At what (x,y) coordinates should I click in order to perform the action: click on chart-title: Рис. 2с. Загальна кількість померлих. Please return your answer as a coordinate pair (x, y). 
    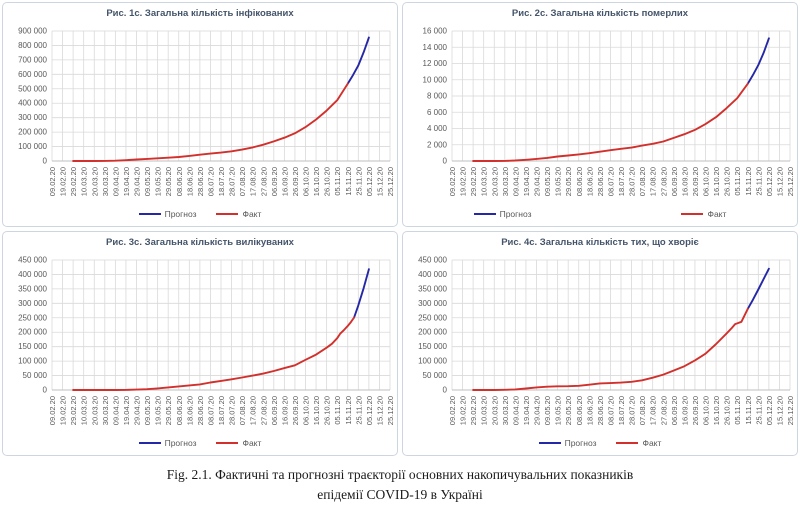
    Looking at the image, I should click on (600, 13).